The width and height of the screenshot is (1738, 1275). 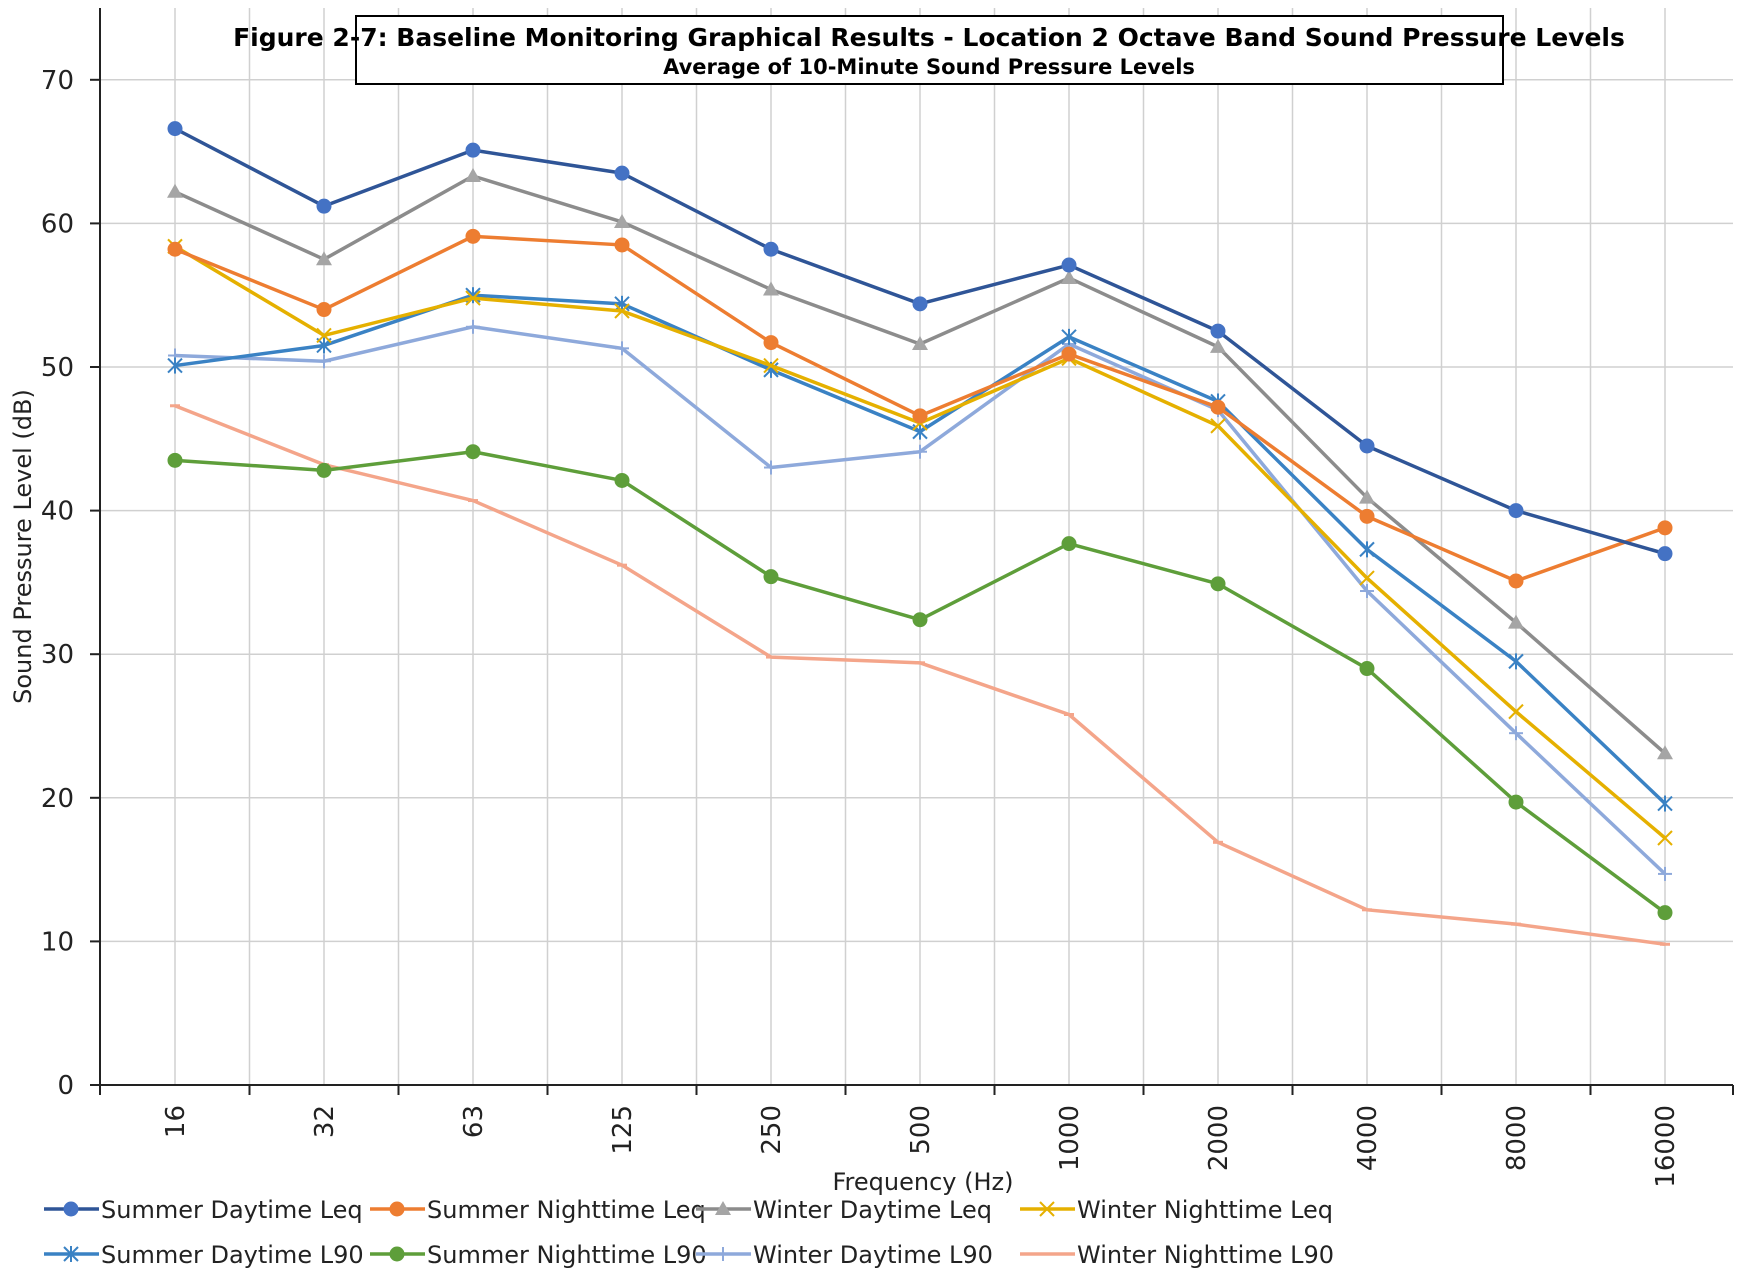 I want to click on legend-item: Summer Nighttime L90, so click(x=538, y=1255).